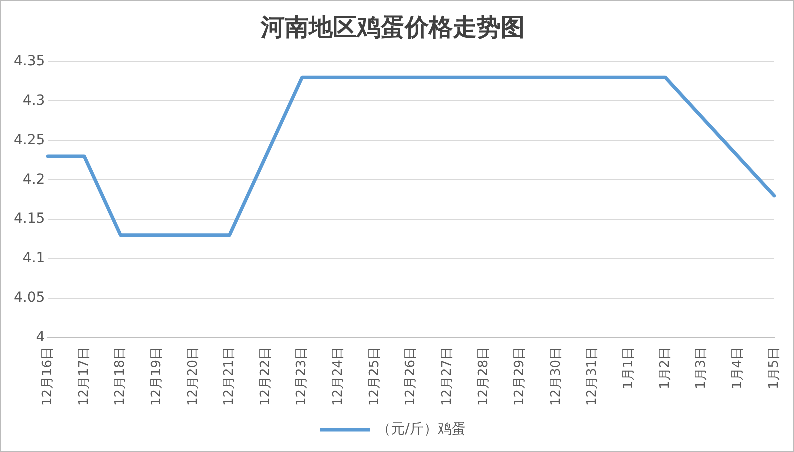 Image resolution: width=794 pixels, height=452 pixels. Describe the element at coordinates (41, 338) in the screenshot. I see `y-tick-label: 4` at that location.